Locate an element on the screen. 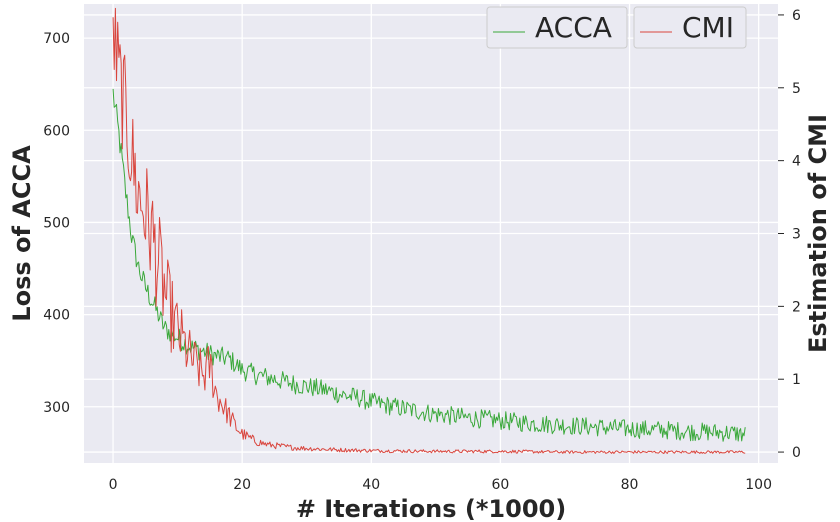 The height and width of the screenshot is (522, 840). x-tick-label: 100 is located at coordinates (758, 485).